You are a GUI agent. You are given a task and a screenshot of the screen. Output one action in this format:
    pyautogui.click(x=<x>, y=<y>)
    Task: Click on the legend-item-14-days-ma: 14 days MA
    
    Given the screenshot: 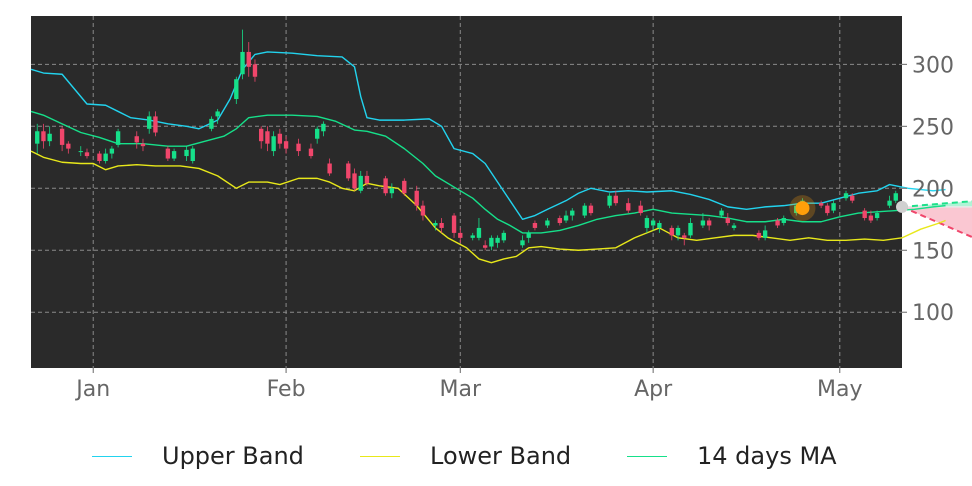 What is the action you would take?
    pyautogui.click(x=732, y=456)
    